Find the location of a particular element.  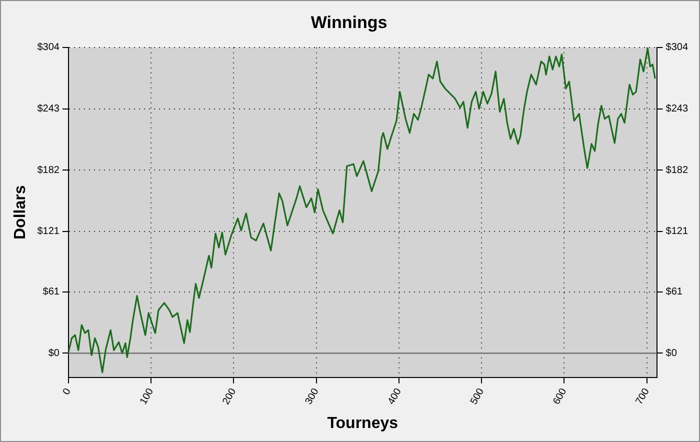

x-tick-label: 200 is located at coordinates (229, 396).